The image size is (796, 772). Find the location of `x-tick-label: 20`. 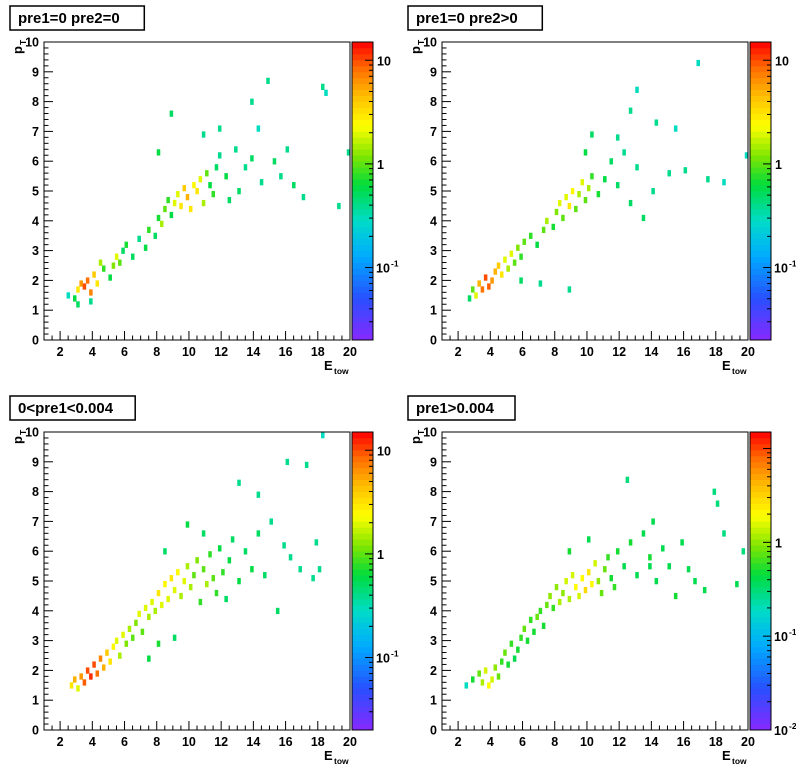

x-tick-label: 20 is located at coordinates (748, 742).